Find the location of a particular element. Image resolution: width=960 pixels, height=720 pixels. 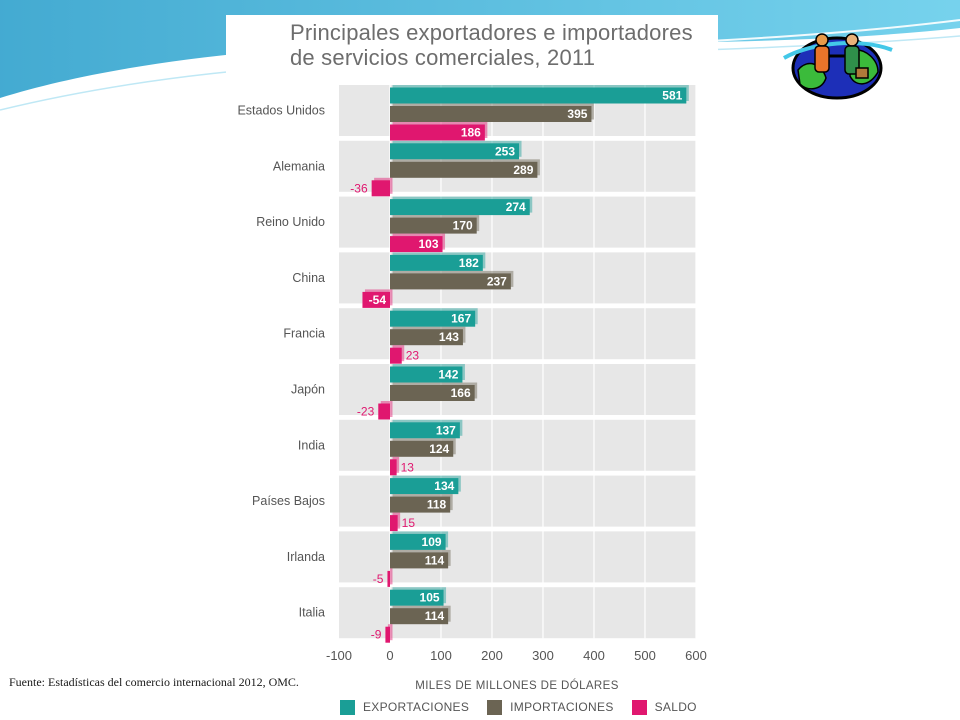

legend-item-importaciones: IMPORTACIONES is located at coordinates (550, 707).